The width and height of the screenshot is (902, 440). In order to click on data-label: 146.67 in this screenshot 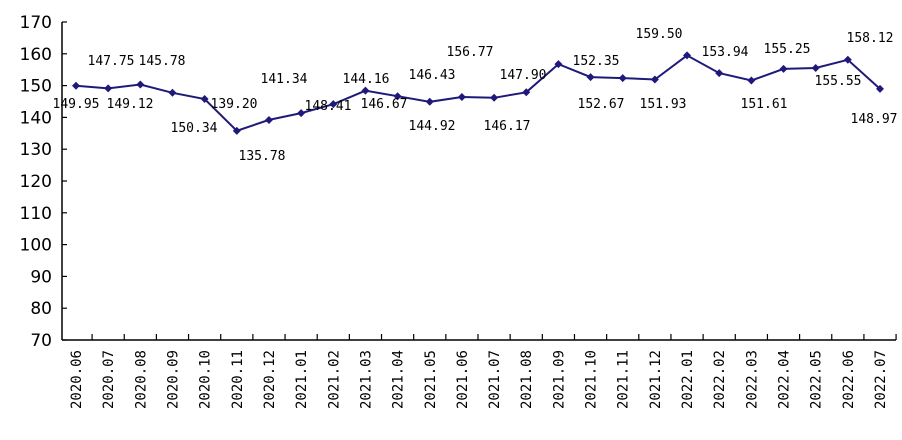, I will do `click(384, 104)`.